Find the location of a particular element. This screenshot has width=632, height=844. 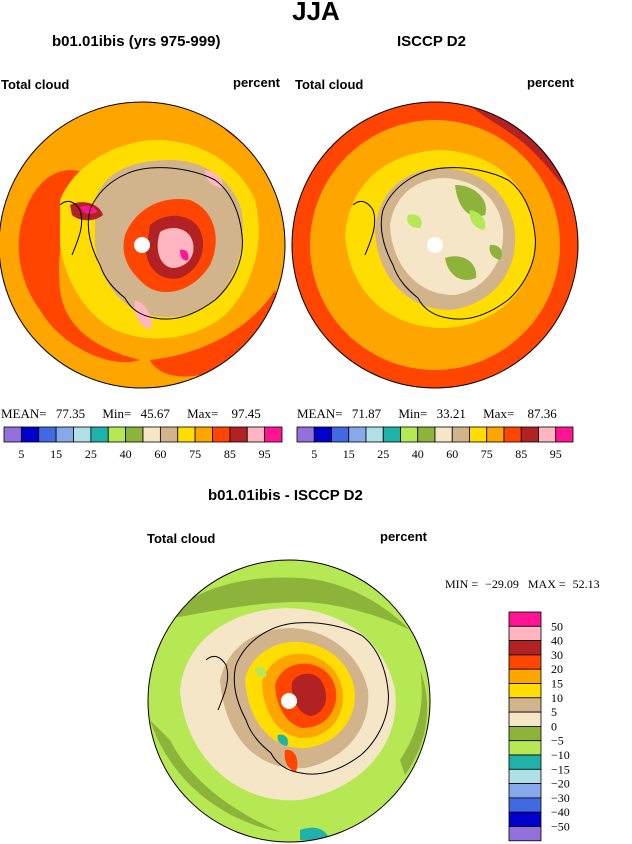

panel3-min-label: MIN = is located at coordinates (462, 584).